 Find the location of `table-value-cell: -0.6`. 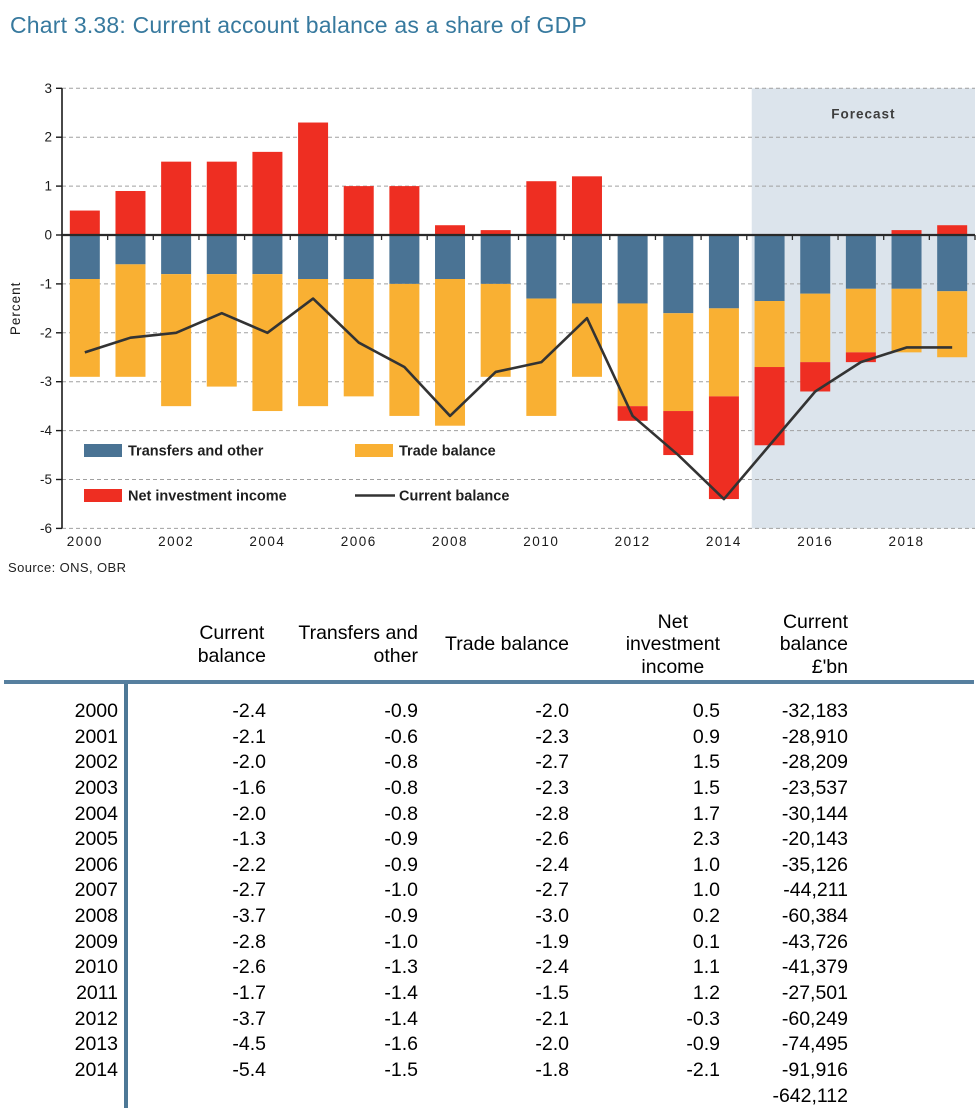

table-value-cell: -0.6 is located at coordinates (401, 736).